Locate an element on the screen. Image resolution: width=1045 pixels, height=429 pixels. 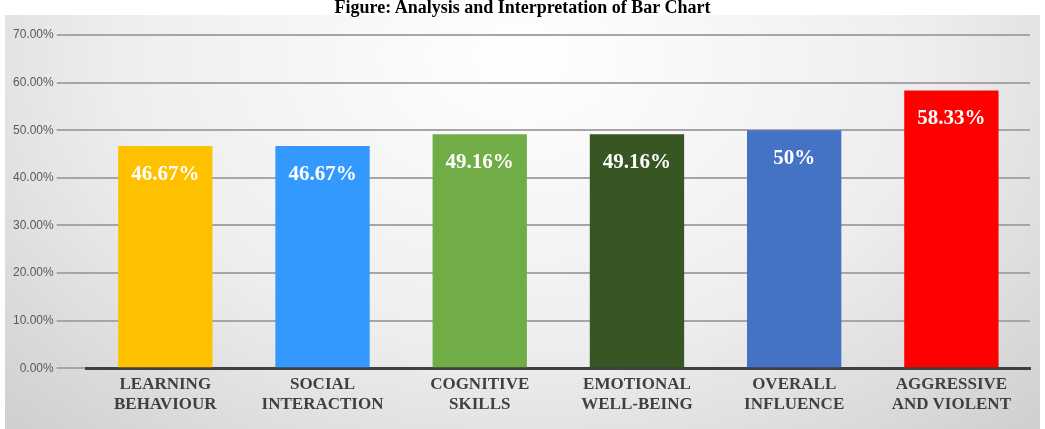
data-label: 58.33% is located at coordinates (951, 117).